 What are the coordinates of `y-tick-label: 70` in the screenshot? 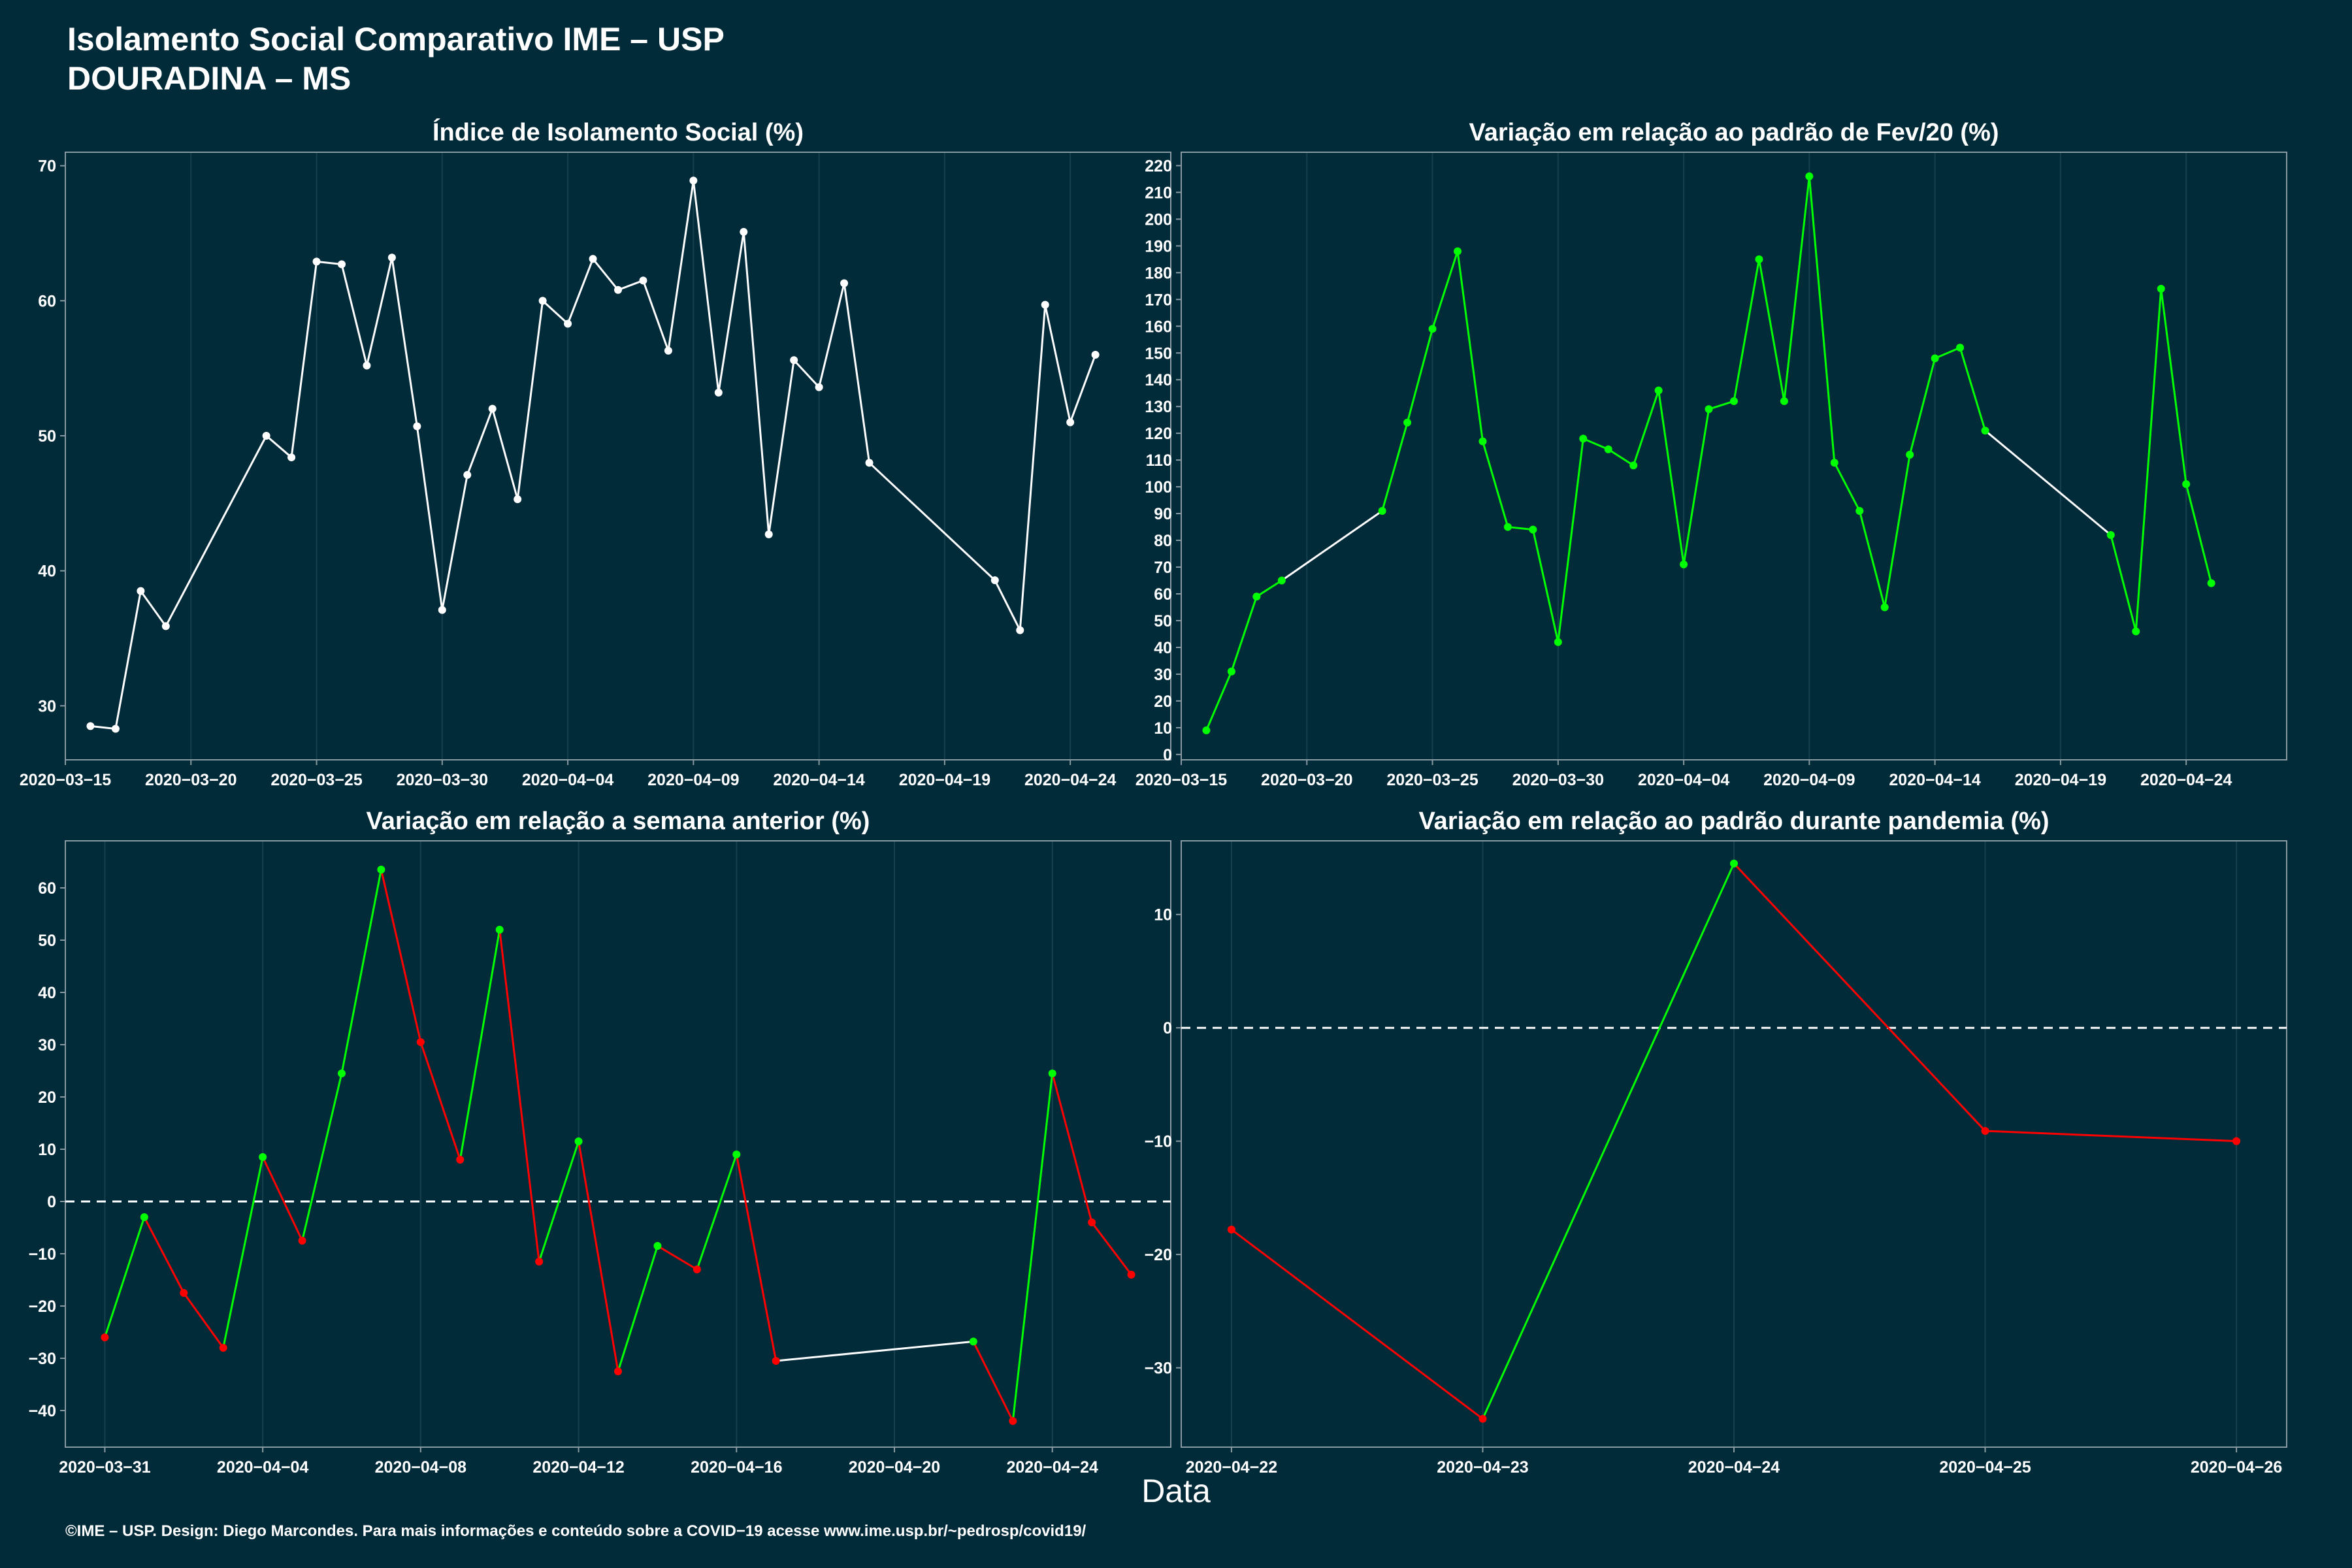 It's located at (1163, 568).